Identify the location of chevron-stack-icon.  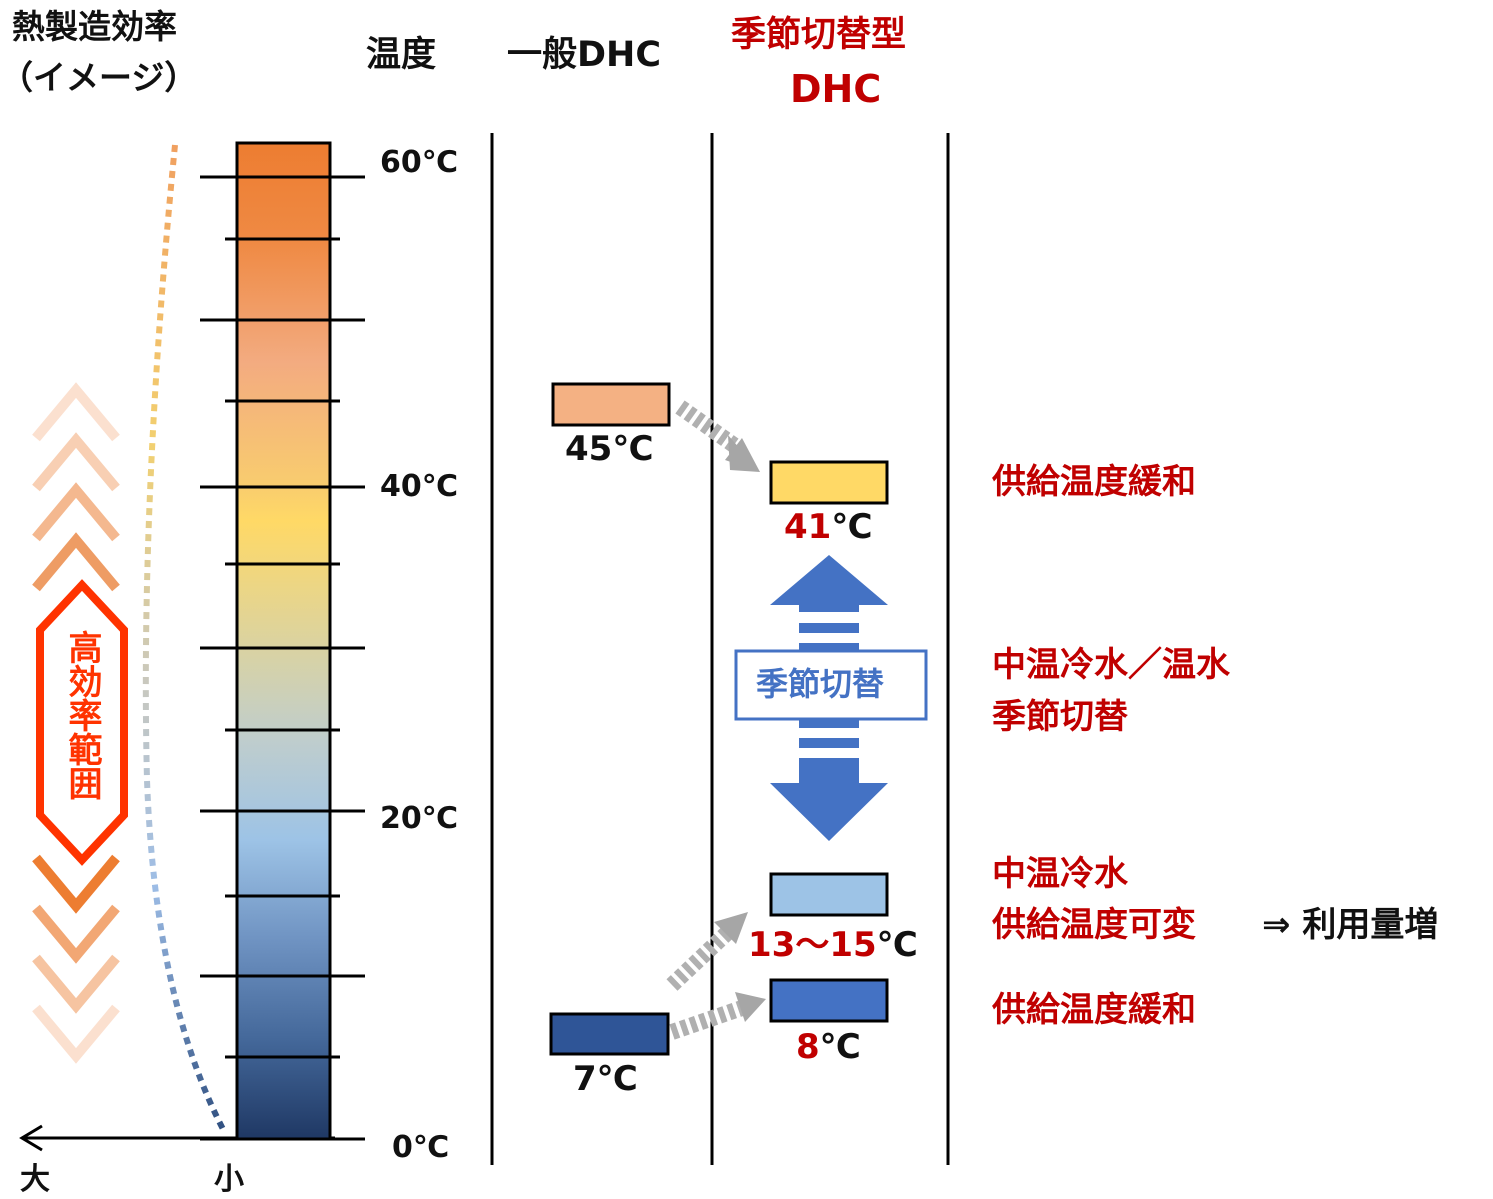
(76, 723).